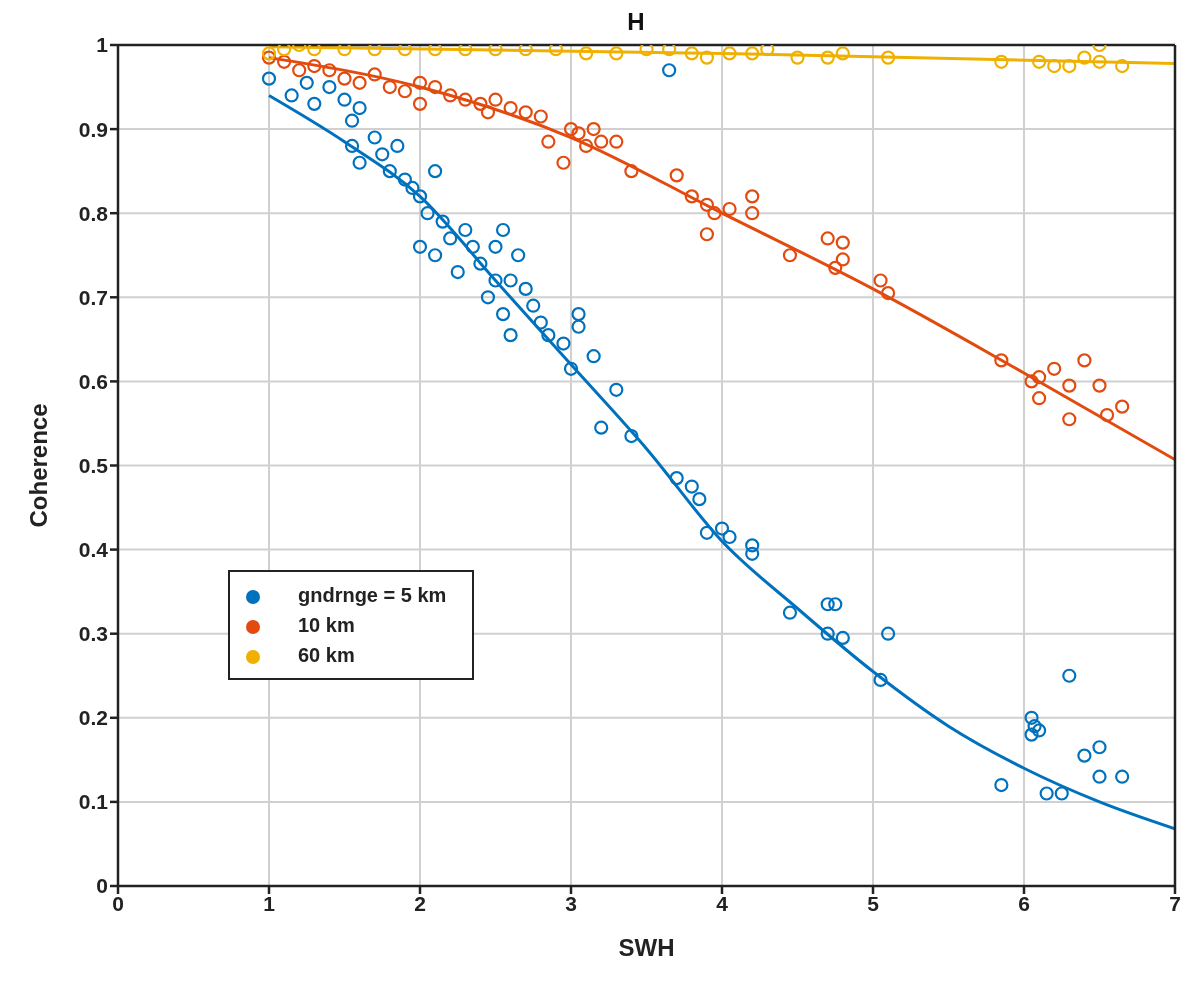  What do you see at coordinates (326, 655) in the screenshot?
I see `legend-label: 60 km` at bounding box center [326, 655].